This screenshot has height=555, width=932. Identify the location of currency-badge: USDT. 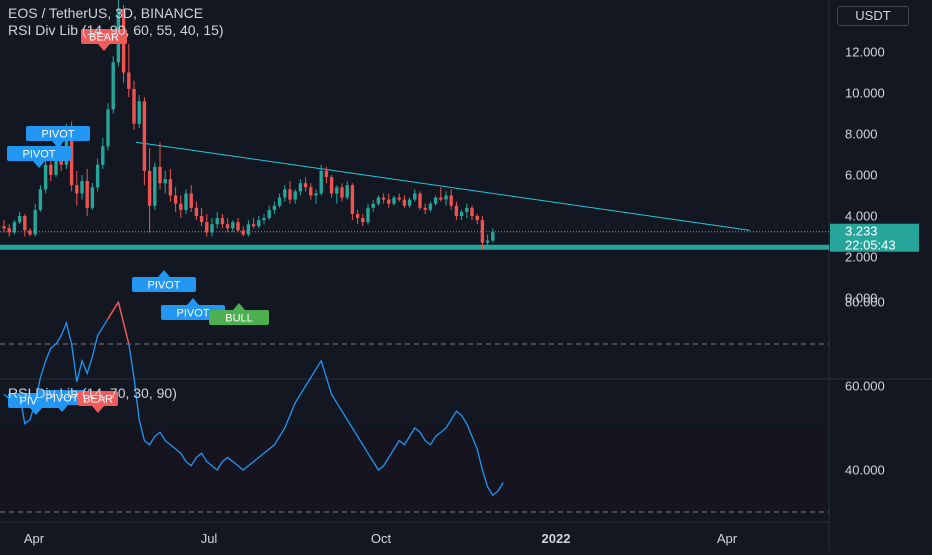
(873, 16).